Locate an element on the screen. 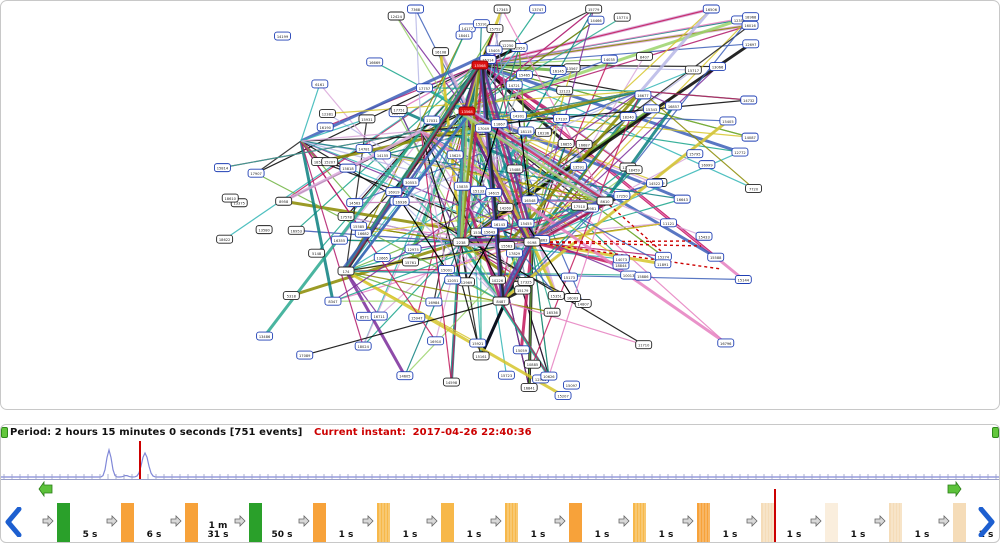 This screenshot has width=1000, height=543. graph-node: 12051 is located at coordinates (453, 280).